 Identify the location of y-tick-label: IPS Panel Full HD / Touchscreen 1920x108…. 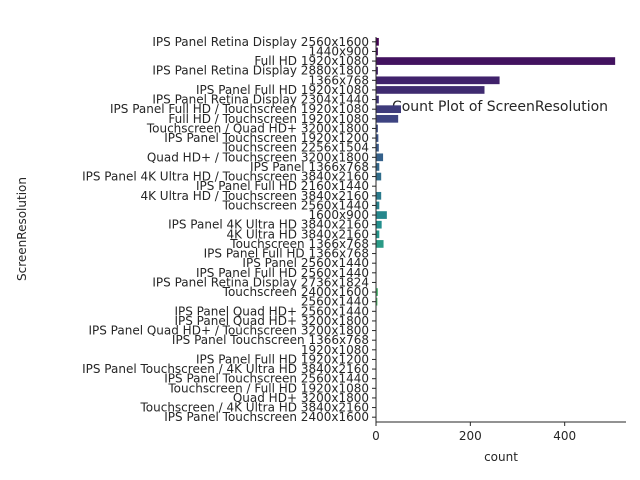
(239, 109).